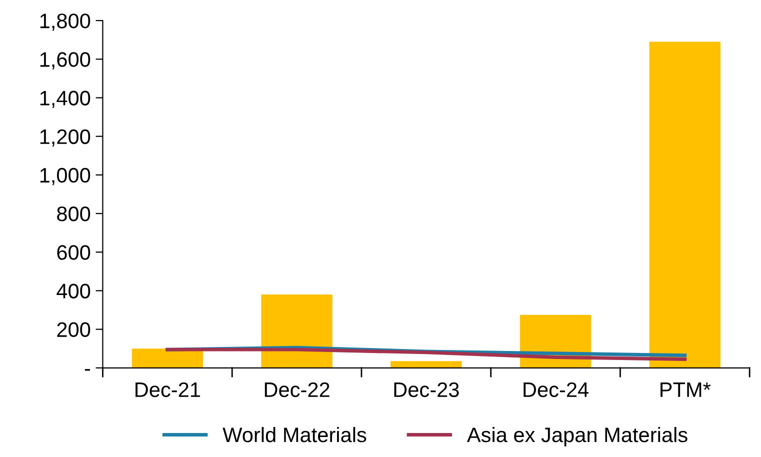 This screenshot has height=457, width=761. Describe the element at coordinates (65, 177) in the screenshot. I see `y-tick-label: 1,000` at that location.